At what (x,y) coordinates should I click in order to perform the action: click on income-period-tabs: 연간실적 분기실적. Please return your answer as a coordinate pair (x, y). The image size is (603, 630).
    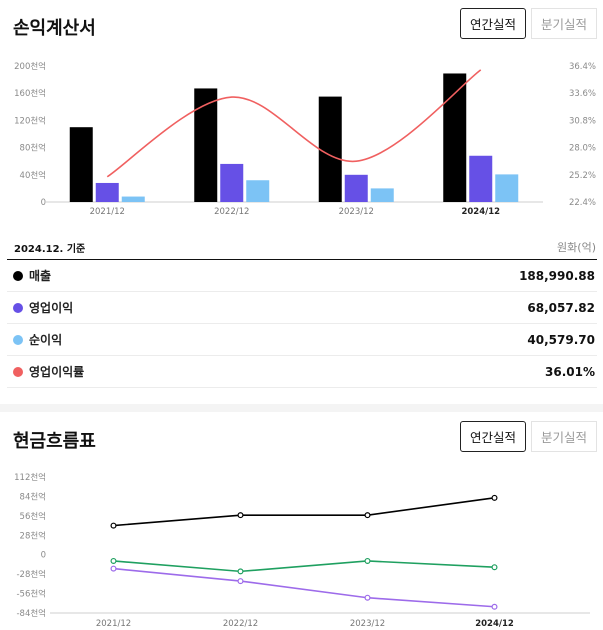
    Looking at the image, I should click on (526, 23).